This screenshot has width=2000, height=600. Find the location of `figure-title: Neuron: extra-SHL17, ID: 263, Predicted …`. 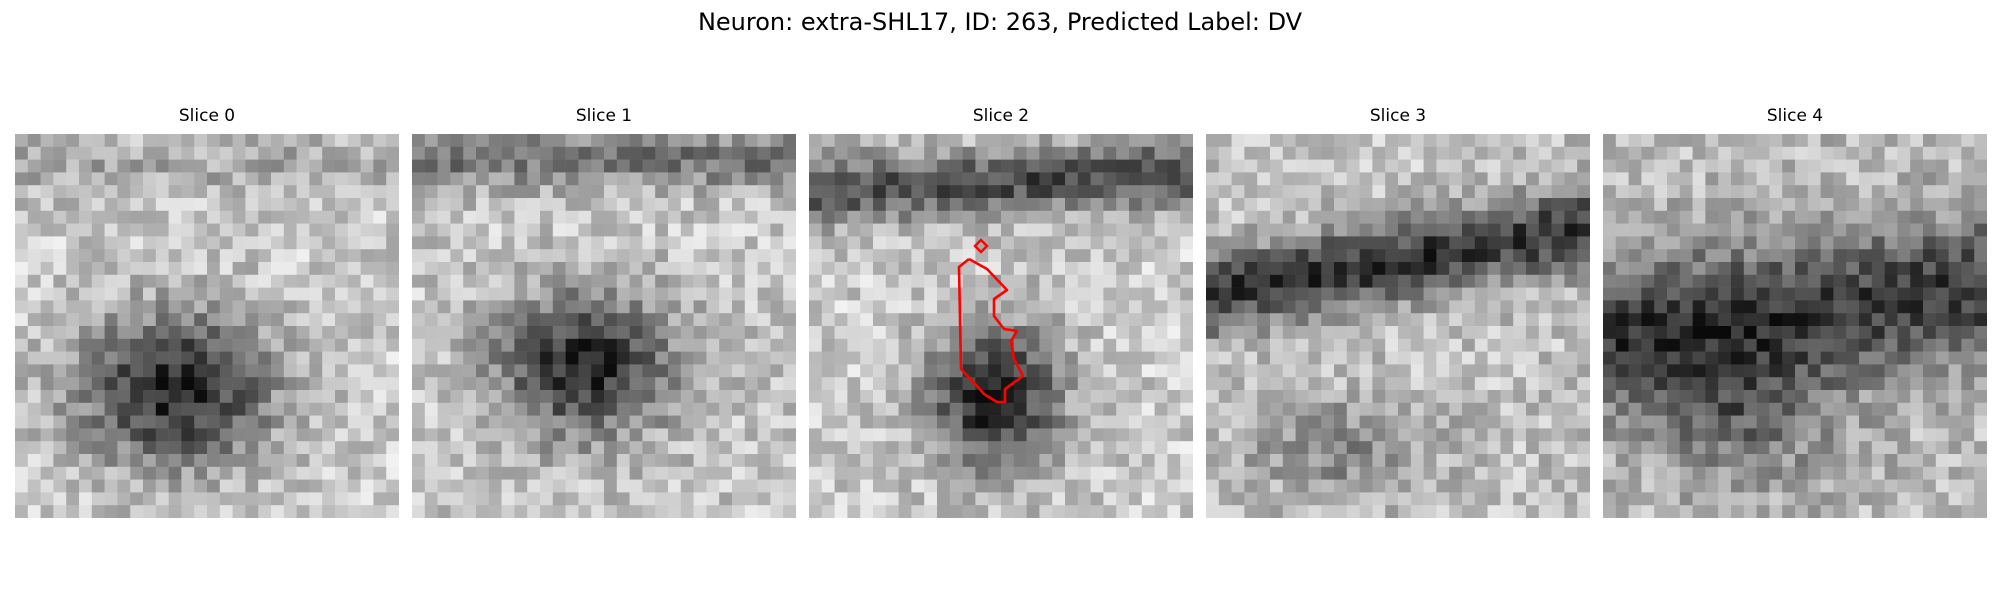

figure-title: Neuron: extra-SHL17, ID: 263, Predicted … is located at coordinates (1000, 22).